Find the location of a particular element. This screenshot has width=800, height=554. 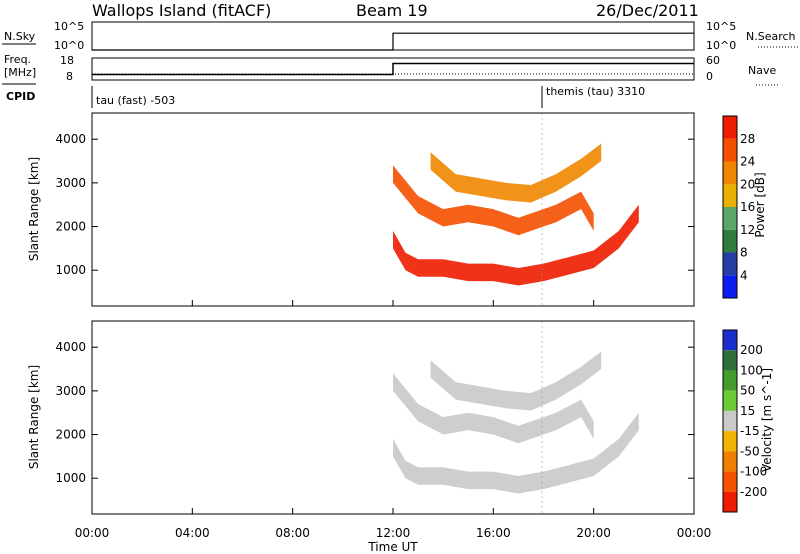

velocity-colorbar-tick: -15 is located at coordinates (750, 431).